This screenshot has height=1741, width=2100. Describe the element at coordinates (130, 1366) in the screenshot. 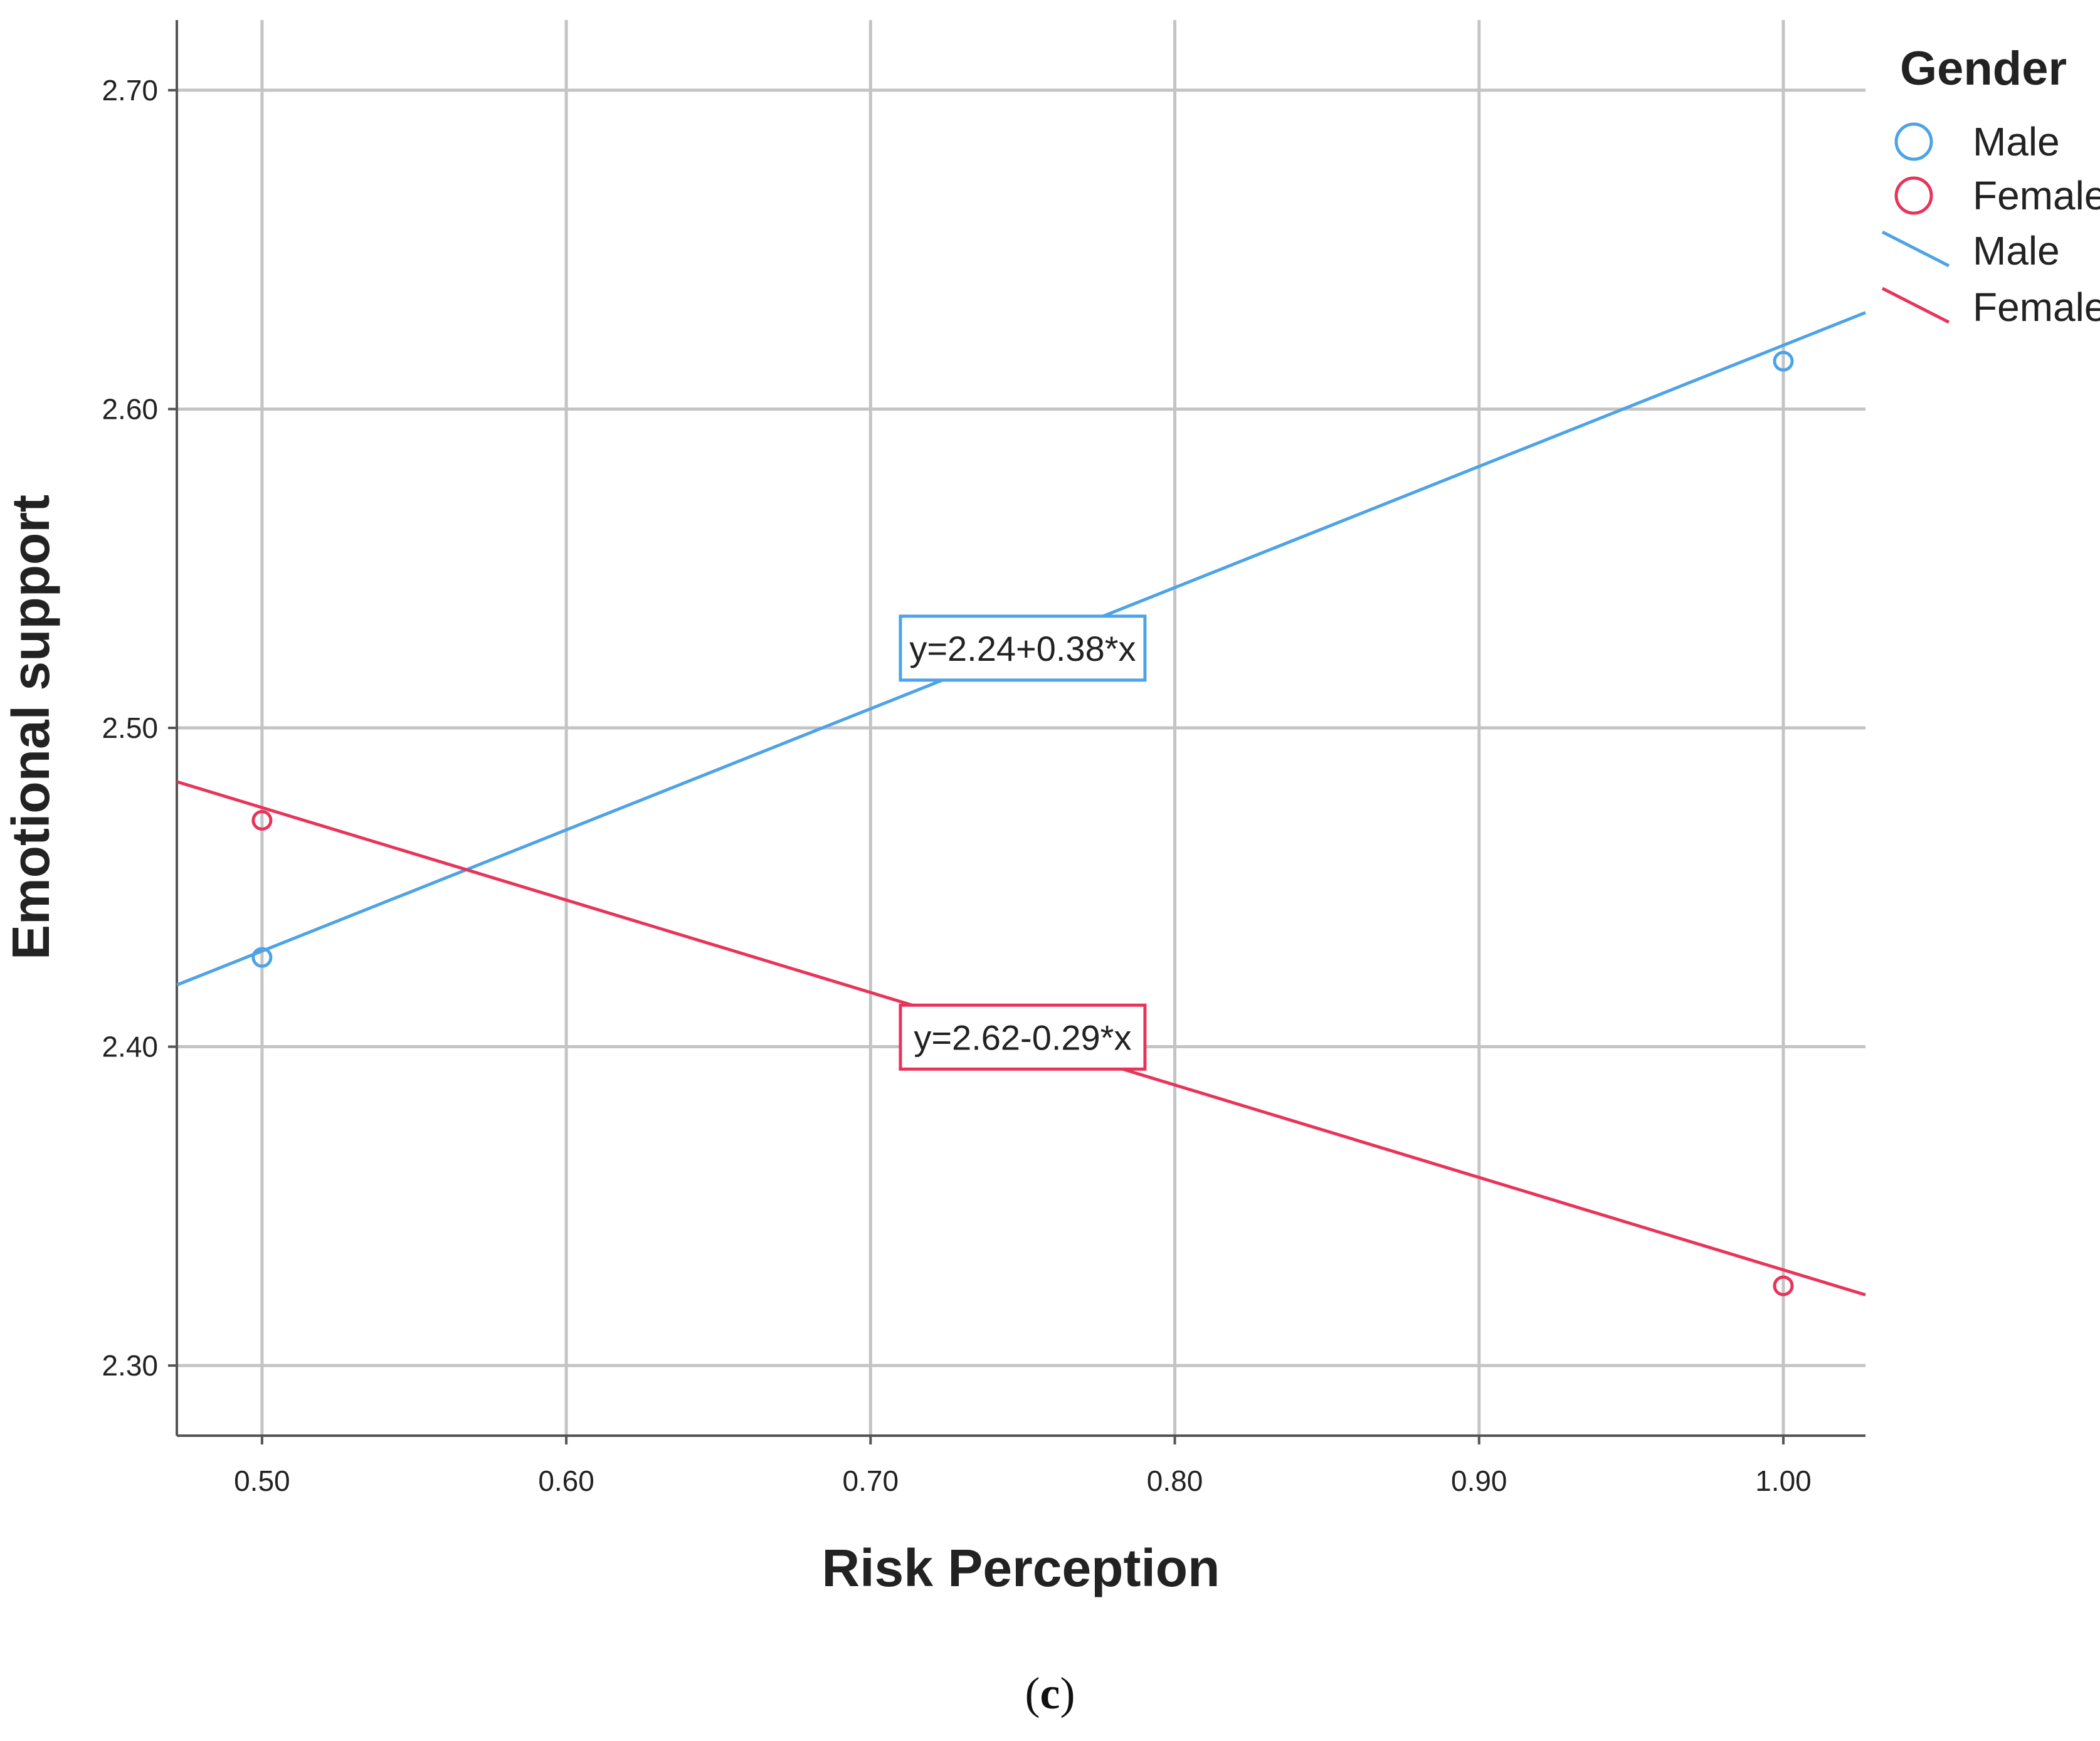

I see `y-tick-label-0: 2.30` at that location.